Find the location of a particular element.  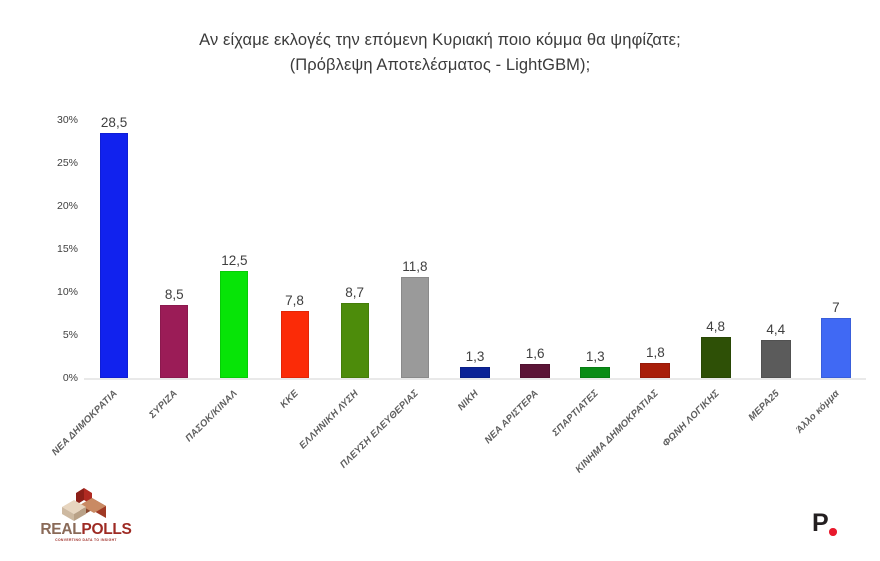

y-axis-tick: 15% is located at coordinates (67, 249).